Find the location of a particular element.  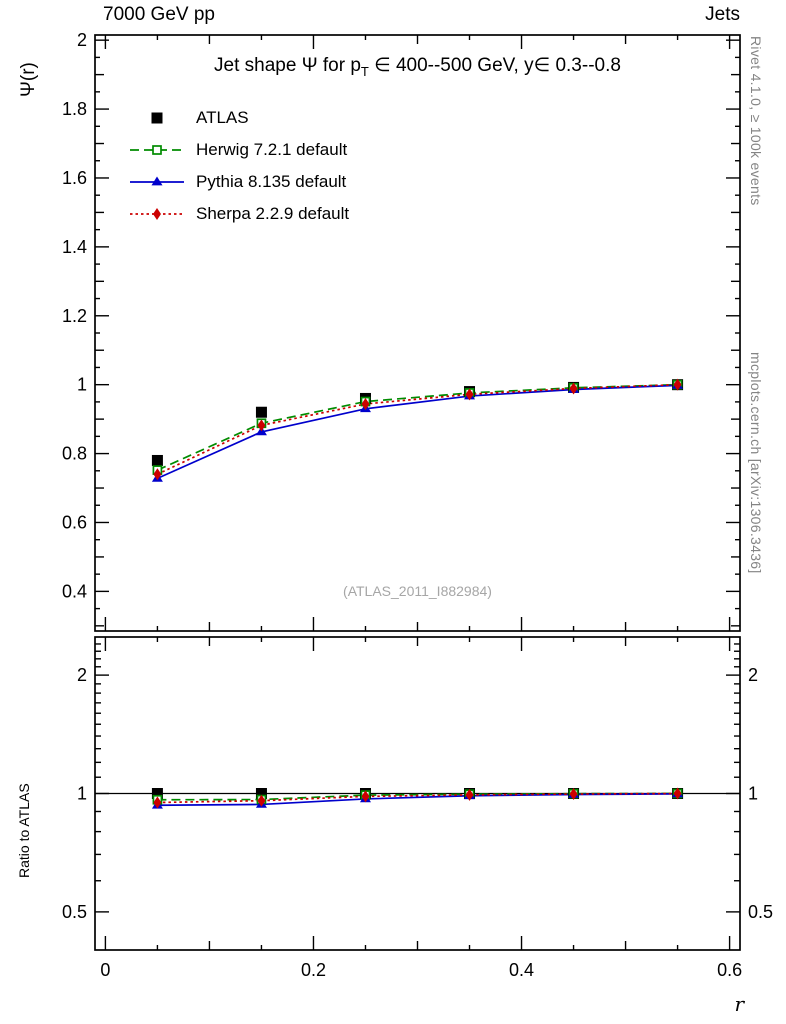

ratio-y-axis-label: Ratio to ATLAS is located at coordinates (24, 830).